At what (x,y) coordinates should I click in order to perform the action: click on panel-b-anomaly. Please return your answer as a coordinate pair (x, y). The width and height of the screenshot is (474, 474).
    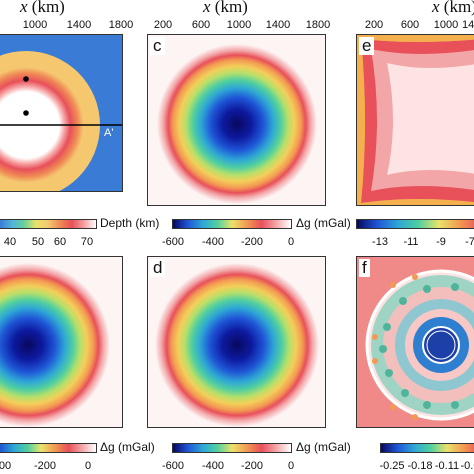
    Looking at the image, I should click on (55, 345).